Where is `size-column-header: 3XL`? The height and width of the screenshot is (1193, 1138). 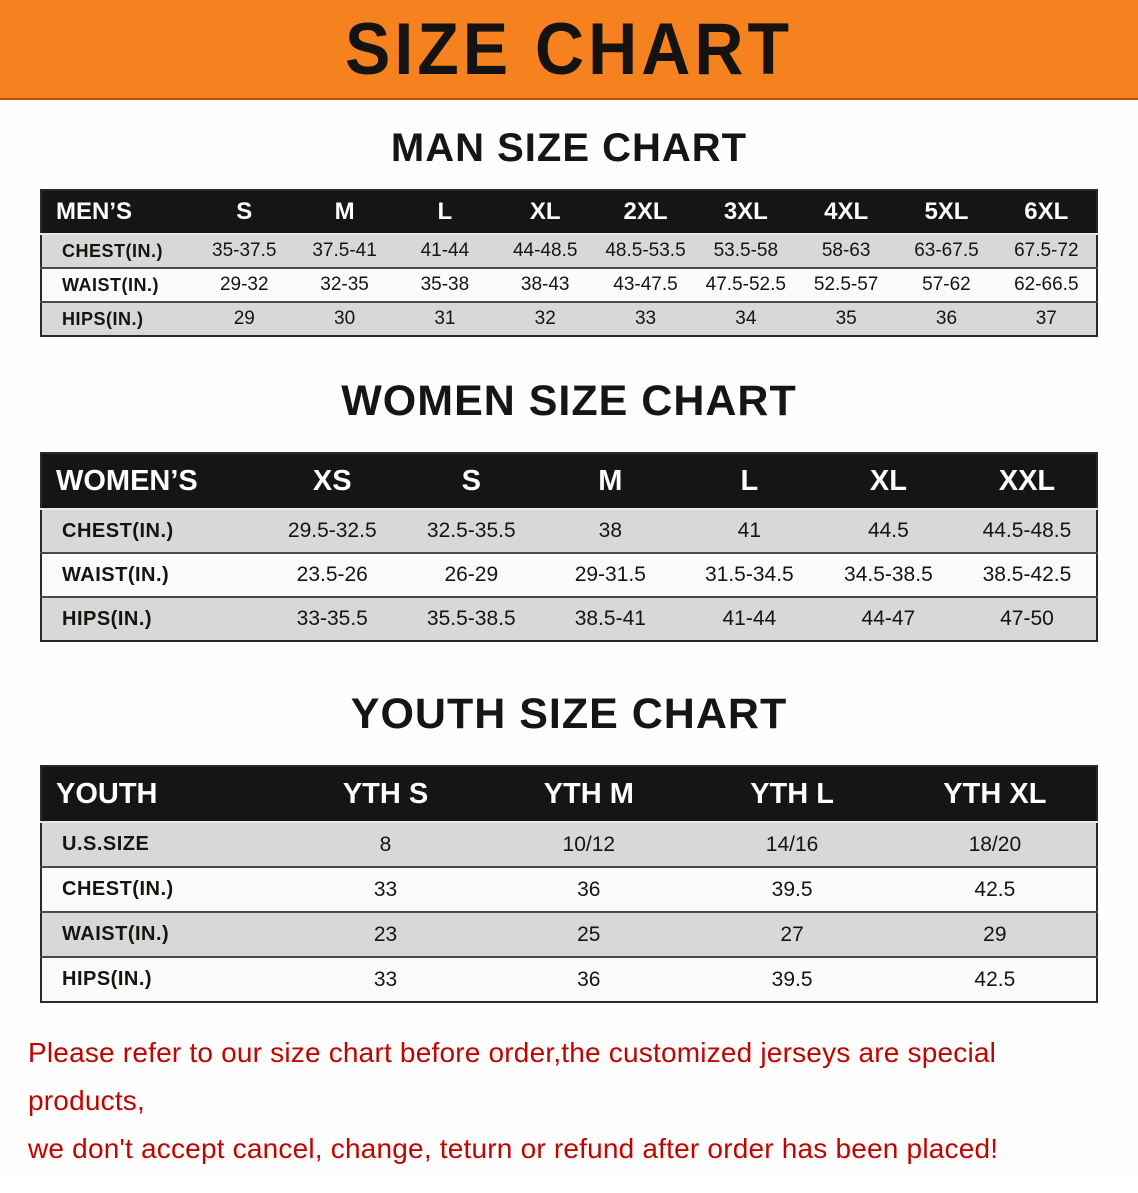 size-column-header: 3XL is located at coordinates (745, 212).